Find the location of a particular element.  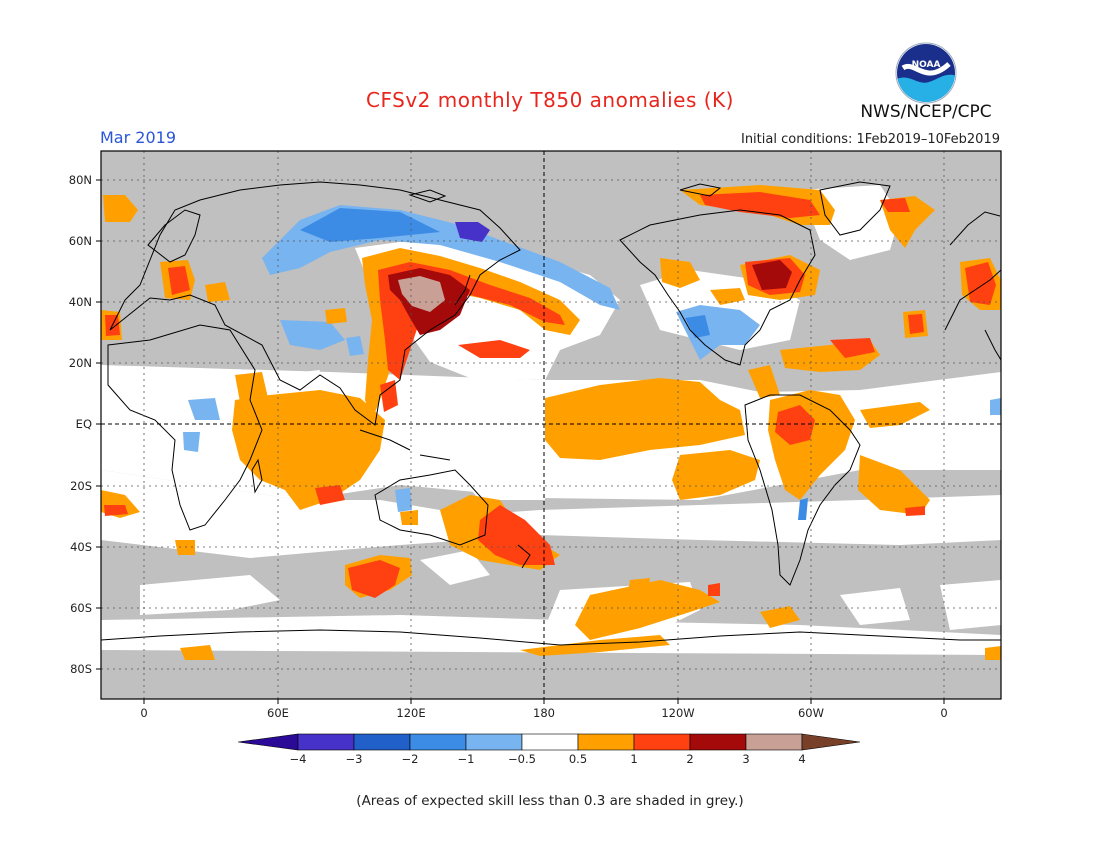

colorbar-label-neg2: −2 is located at coordinates (410, 759).